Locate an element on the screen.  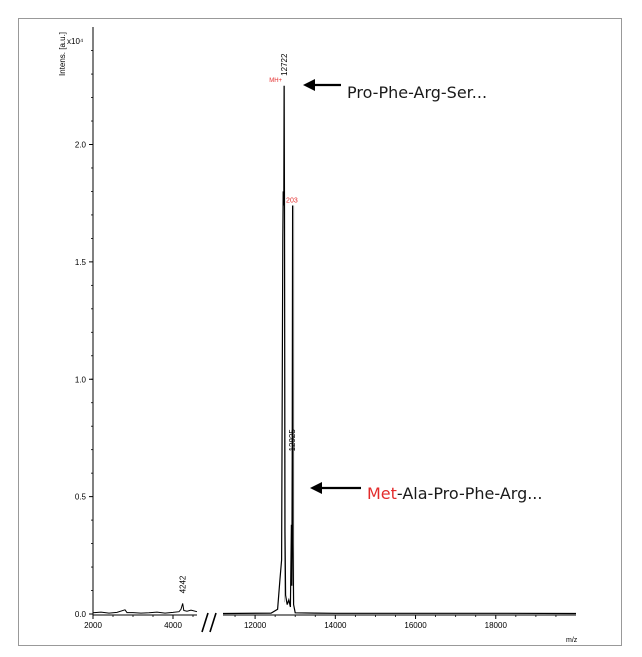
x-axis-label: m/z is located at coordinates (572, 640).